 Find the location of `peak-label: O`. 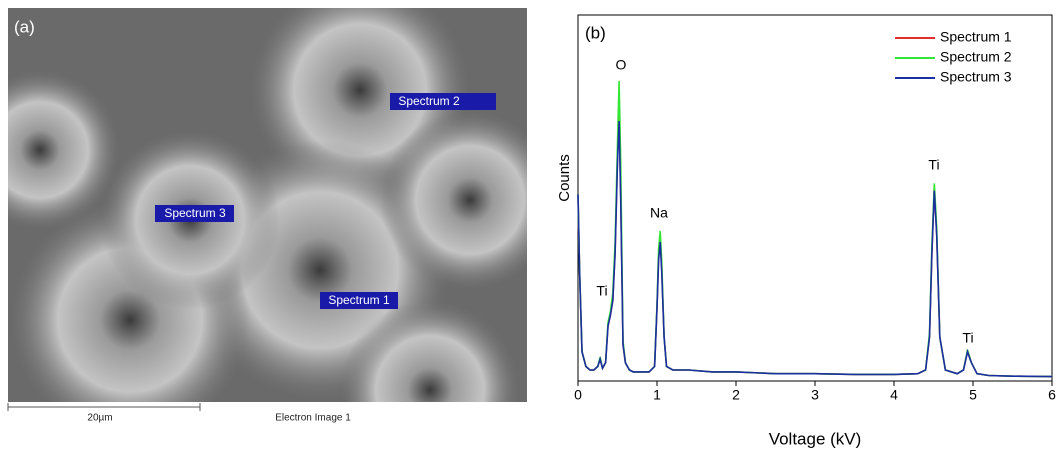

peak-label: O is located at coordinates (621, 65).